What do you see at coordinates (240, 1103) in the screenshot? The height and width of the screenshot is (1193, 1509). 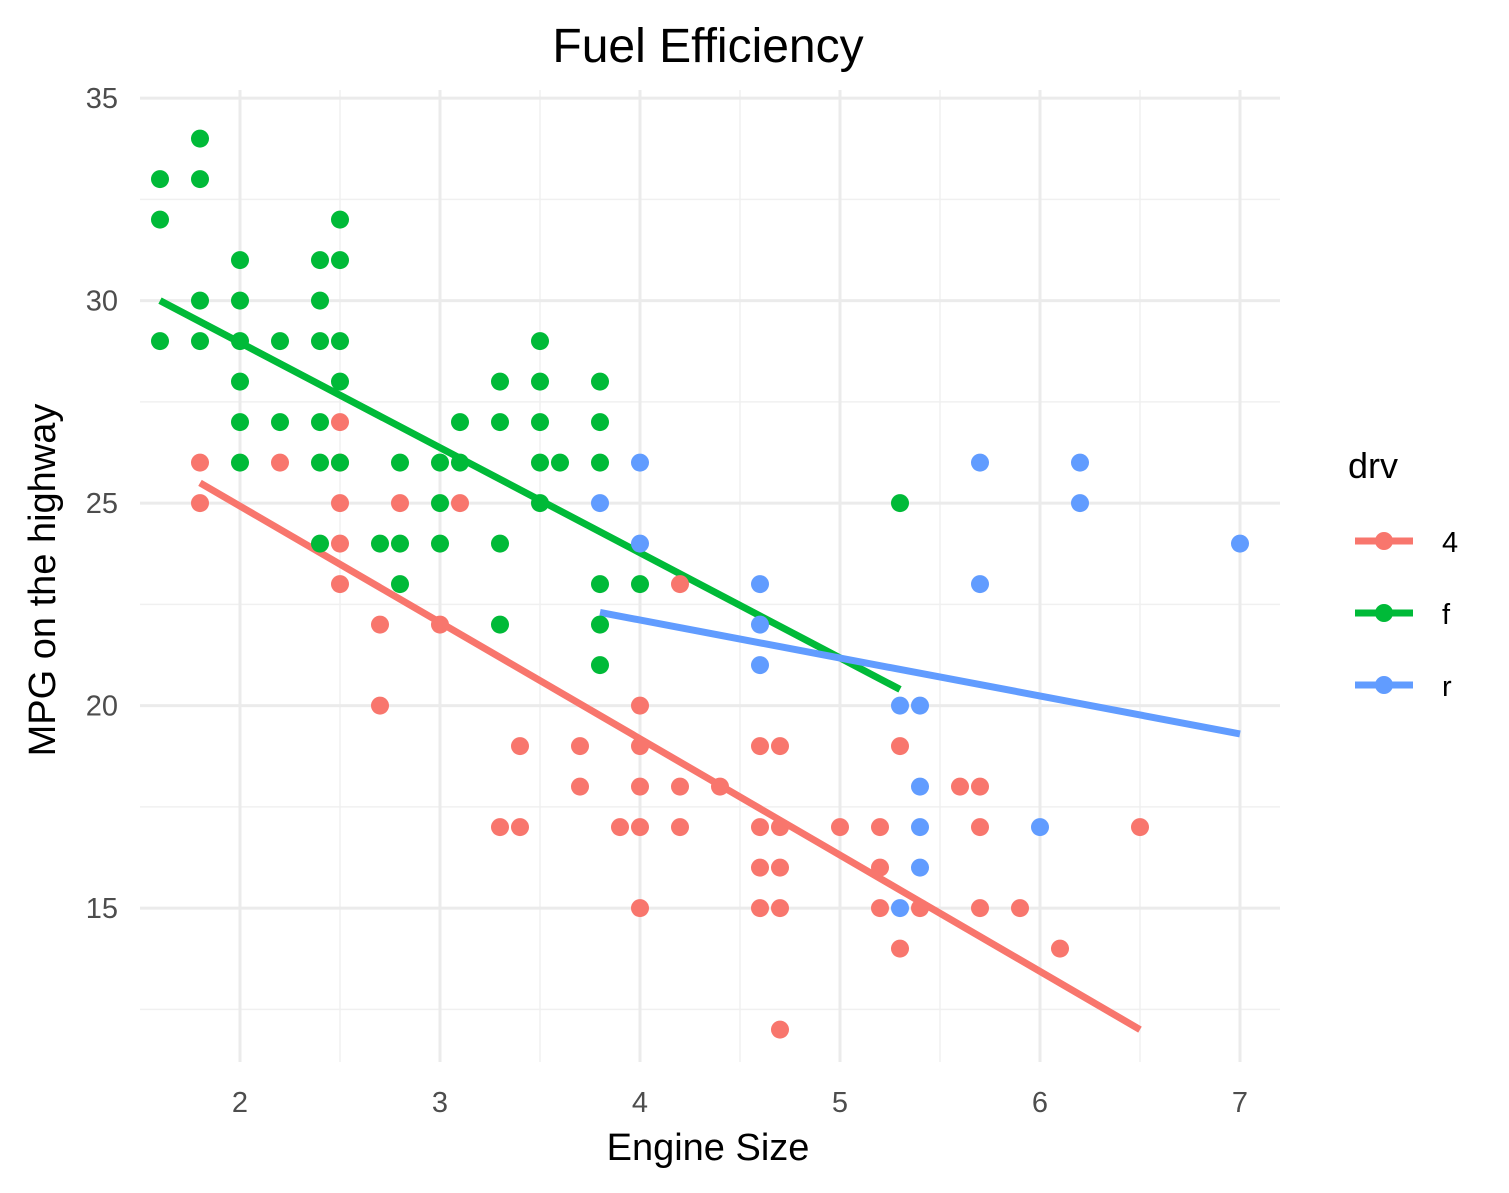 I see `x-tick-label: 2` at bounding box center [240, 1103].